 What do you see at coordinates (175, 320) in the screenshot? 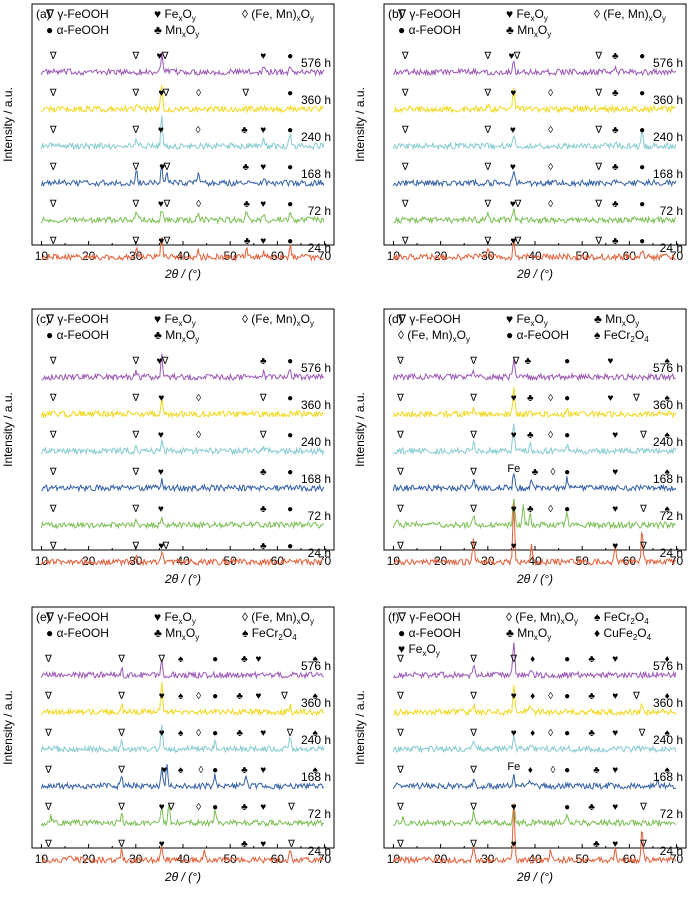
I see `legend-entry: ♥ FexOy` at bounding box center [175, 320].